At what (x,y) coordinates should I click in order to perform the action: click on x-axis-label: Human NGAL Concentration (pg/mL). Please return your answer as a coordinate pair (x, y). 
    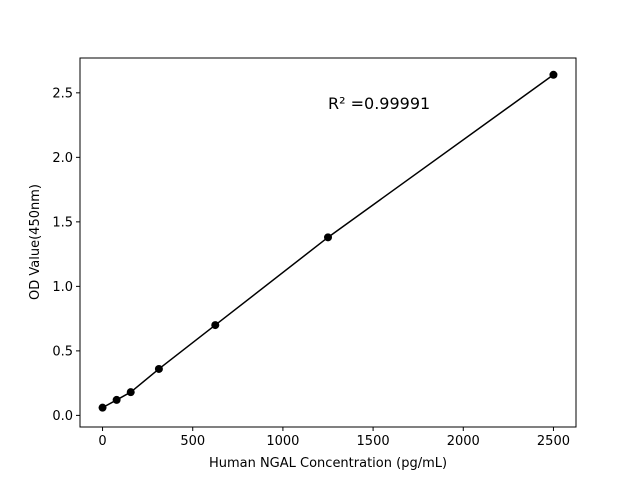
    Looking at the image, I should click on (328, 463).